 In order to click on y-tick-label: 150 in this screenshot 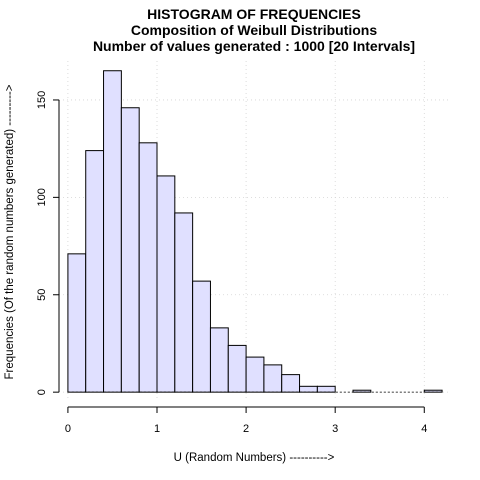, I will do `click(42, 100)`.